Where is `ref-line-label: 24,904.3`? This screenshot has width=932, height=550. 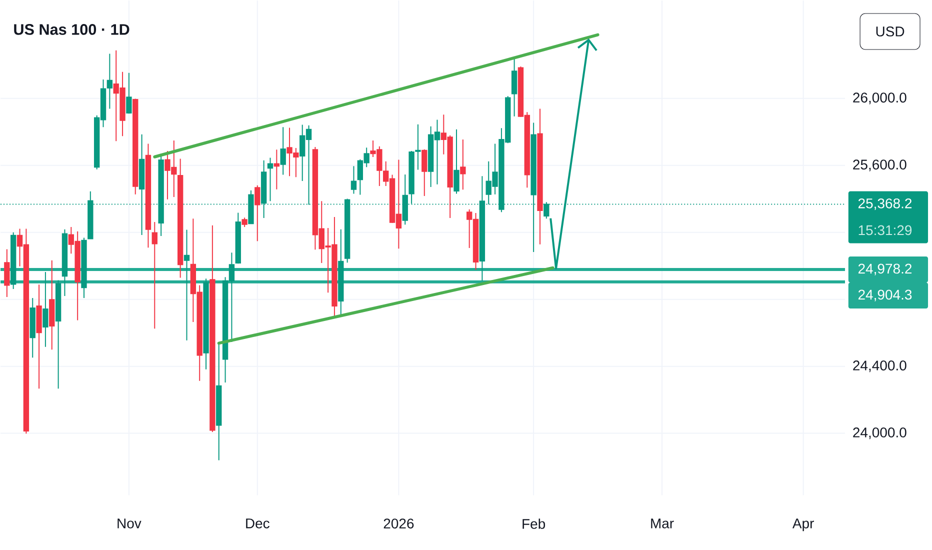
ref-line-label: 24,904.3 is located at coordinates (885, 296).